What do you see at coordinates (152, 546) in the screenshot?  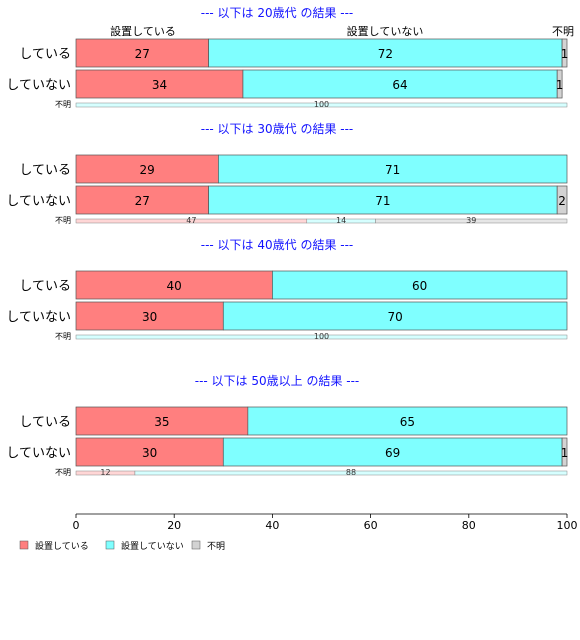 I see `legend-label: 設置していない` at bounding box center [152, 546].